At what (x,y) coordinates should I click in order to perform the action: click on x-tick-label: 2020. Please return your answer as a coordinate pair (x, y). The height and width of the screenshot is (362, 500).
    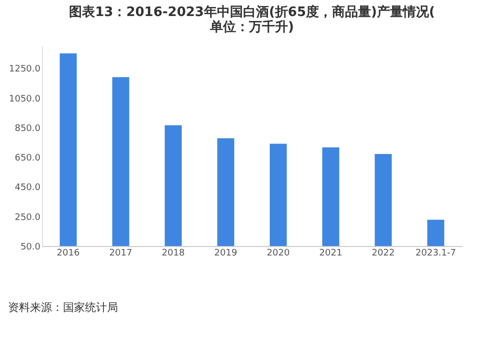
    Looking at the image, I should click on (278, 253).